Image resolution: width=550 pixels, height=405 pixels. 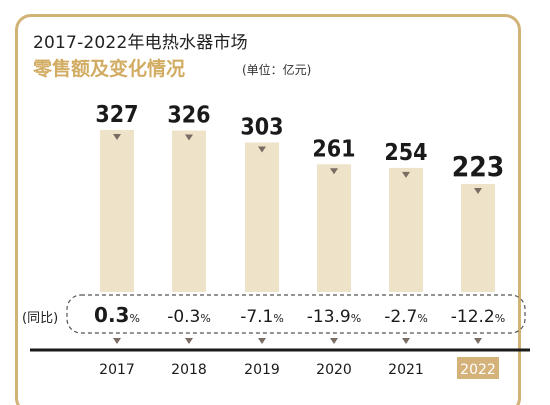 I want to click on yoy-value: -12.2%, so click(x=478, y=317).